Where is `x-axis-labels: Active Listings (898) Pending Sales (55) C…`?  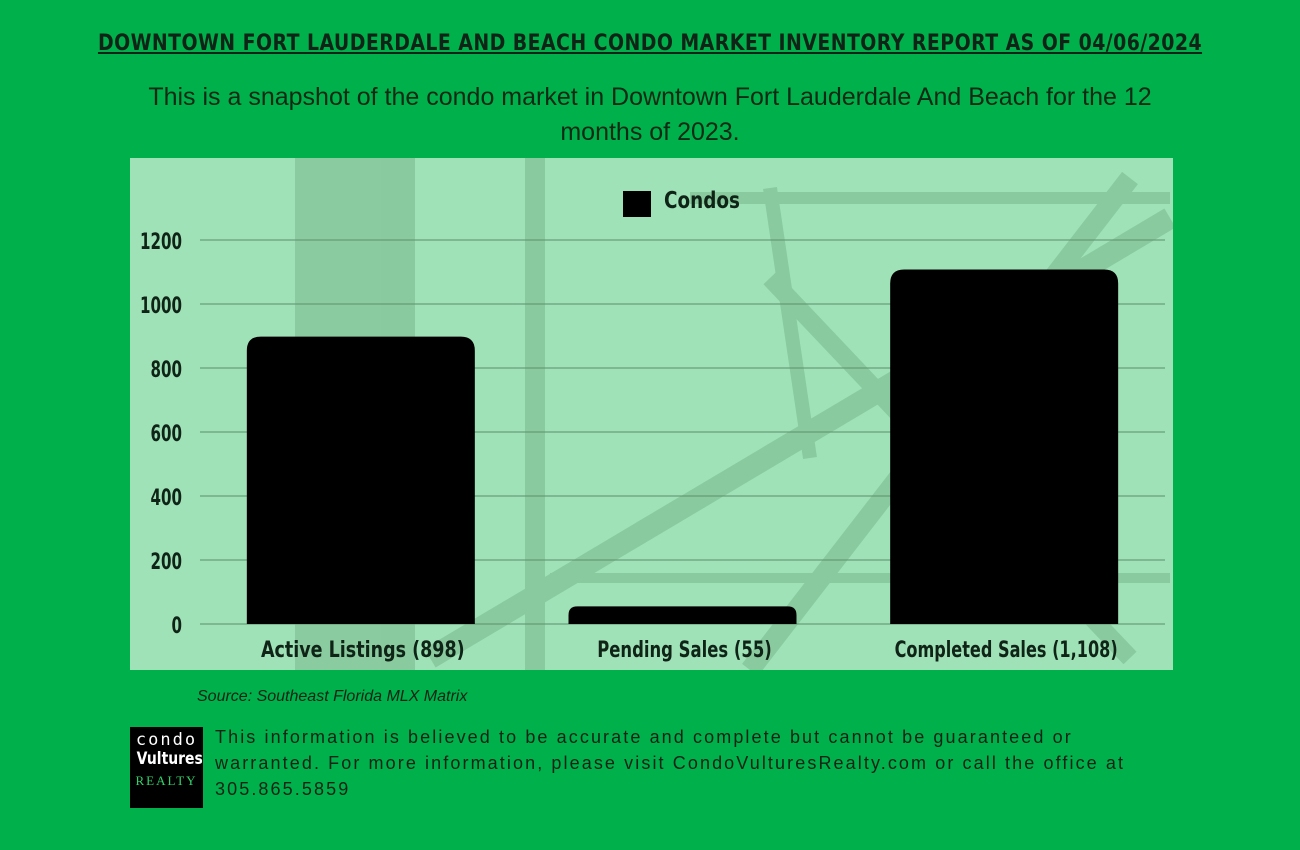 x-axis-labels: Active Listings (898) Pending Sales (55) C… is located at coordinates (689, 650).